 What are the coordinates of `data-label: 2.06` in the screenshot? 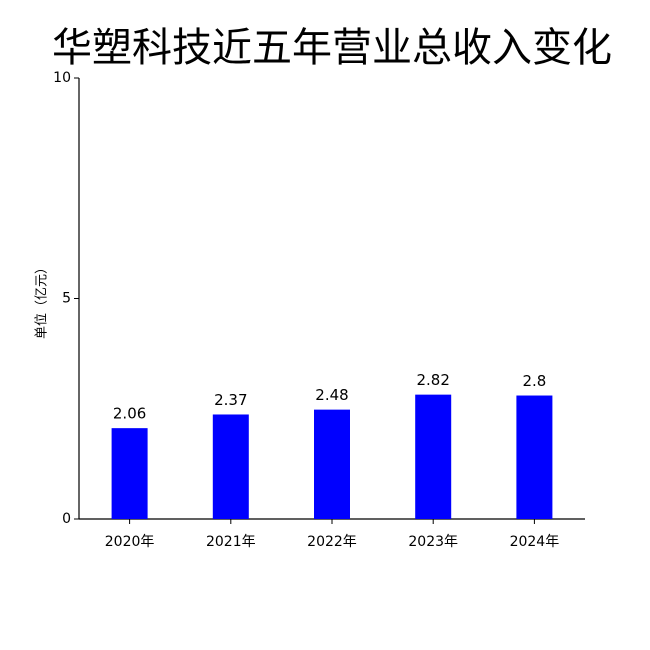 It's located at (129, 414).